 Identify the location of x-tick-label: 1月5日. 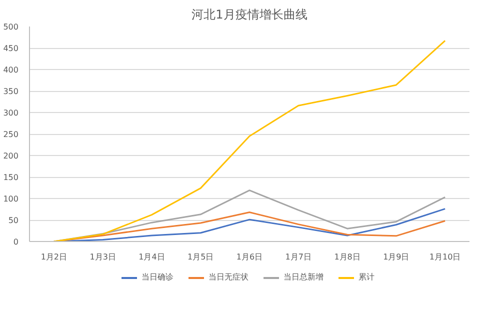
(201, 257).